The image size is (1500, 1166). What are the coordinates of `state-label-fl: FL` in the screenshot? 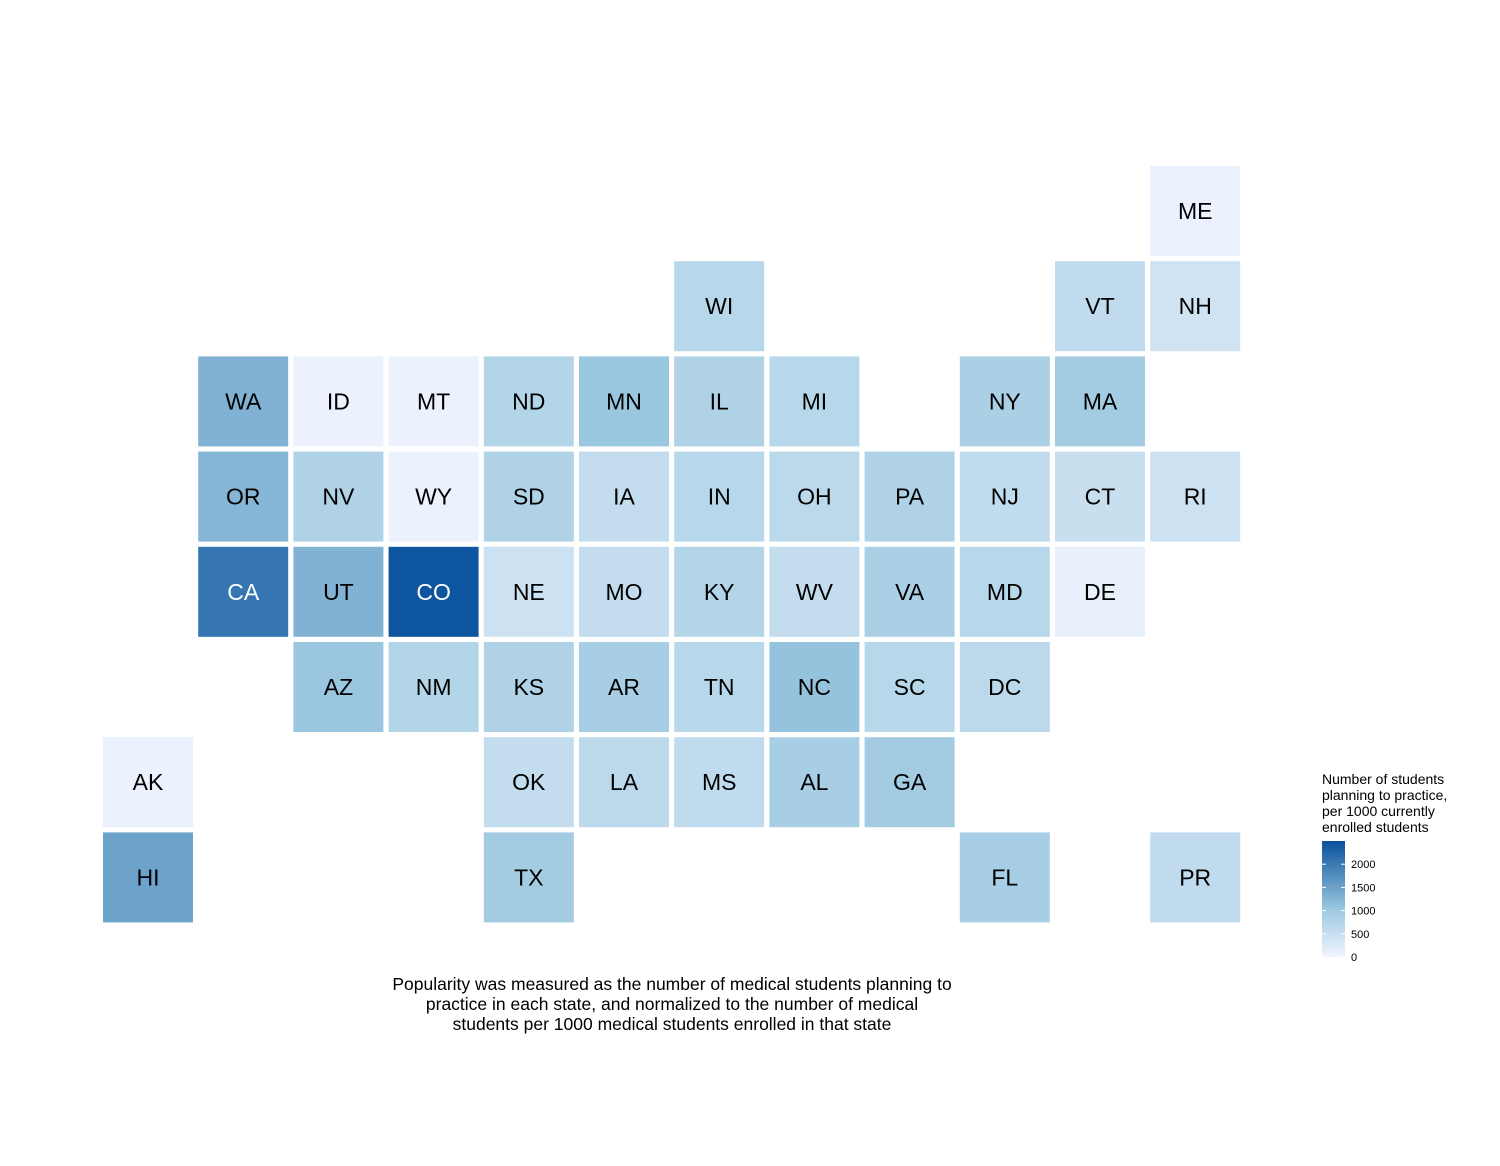 It's located at (1004, 877).